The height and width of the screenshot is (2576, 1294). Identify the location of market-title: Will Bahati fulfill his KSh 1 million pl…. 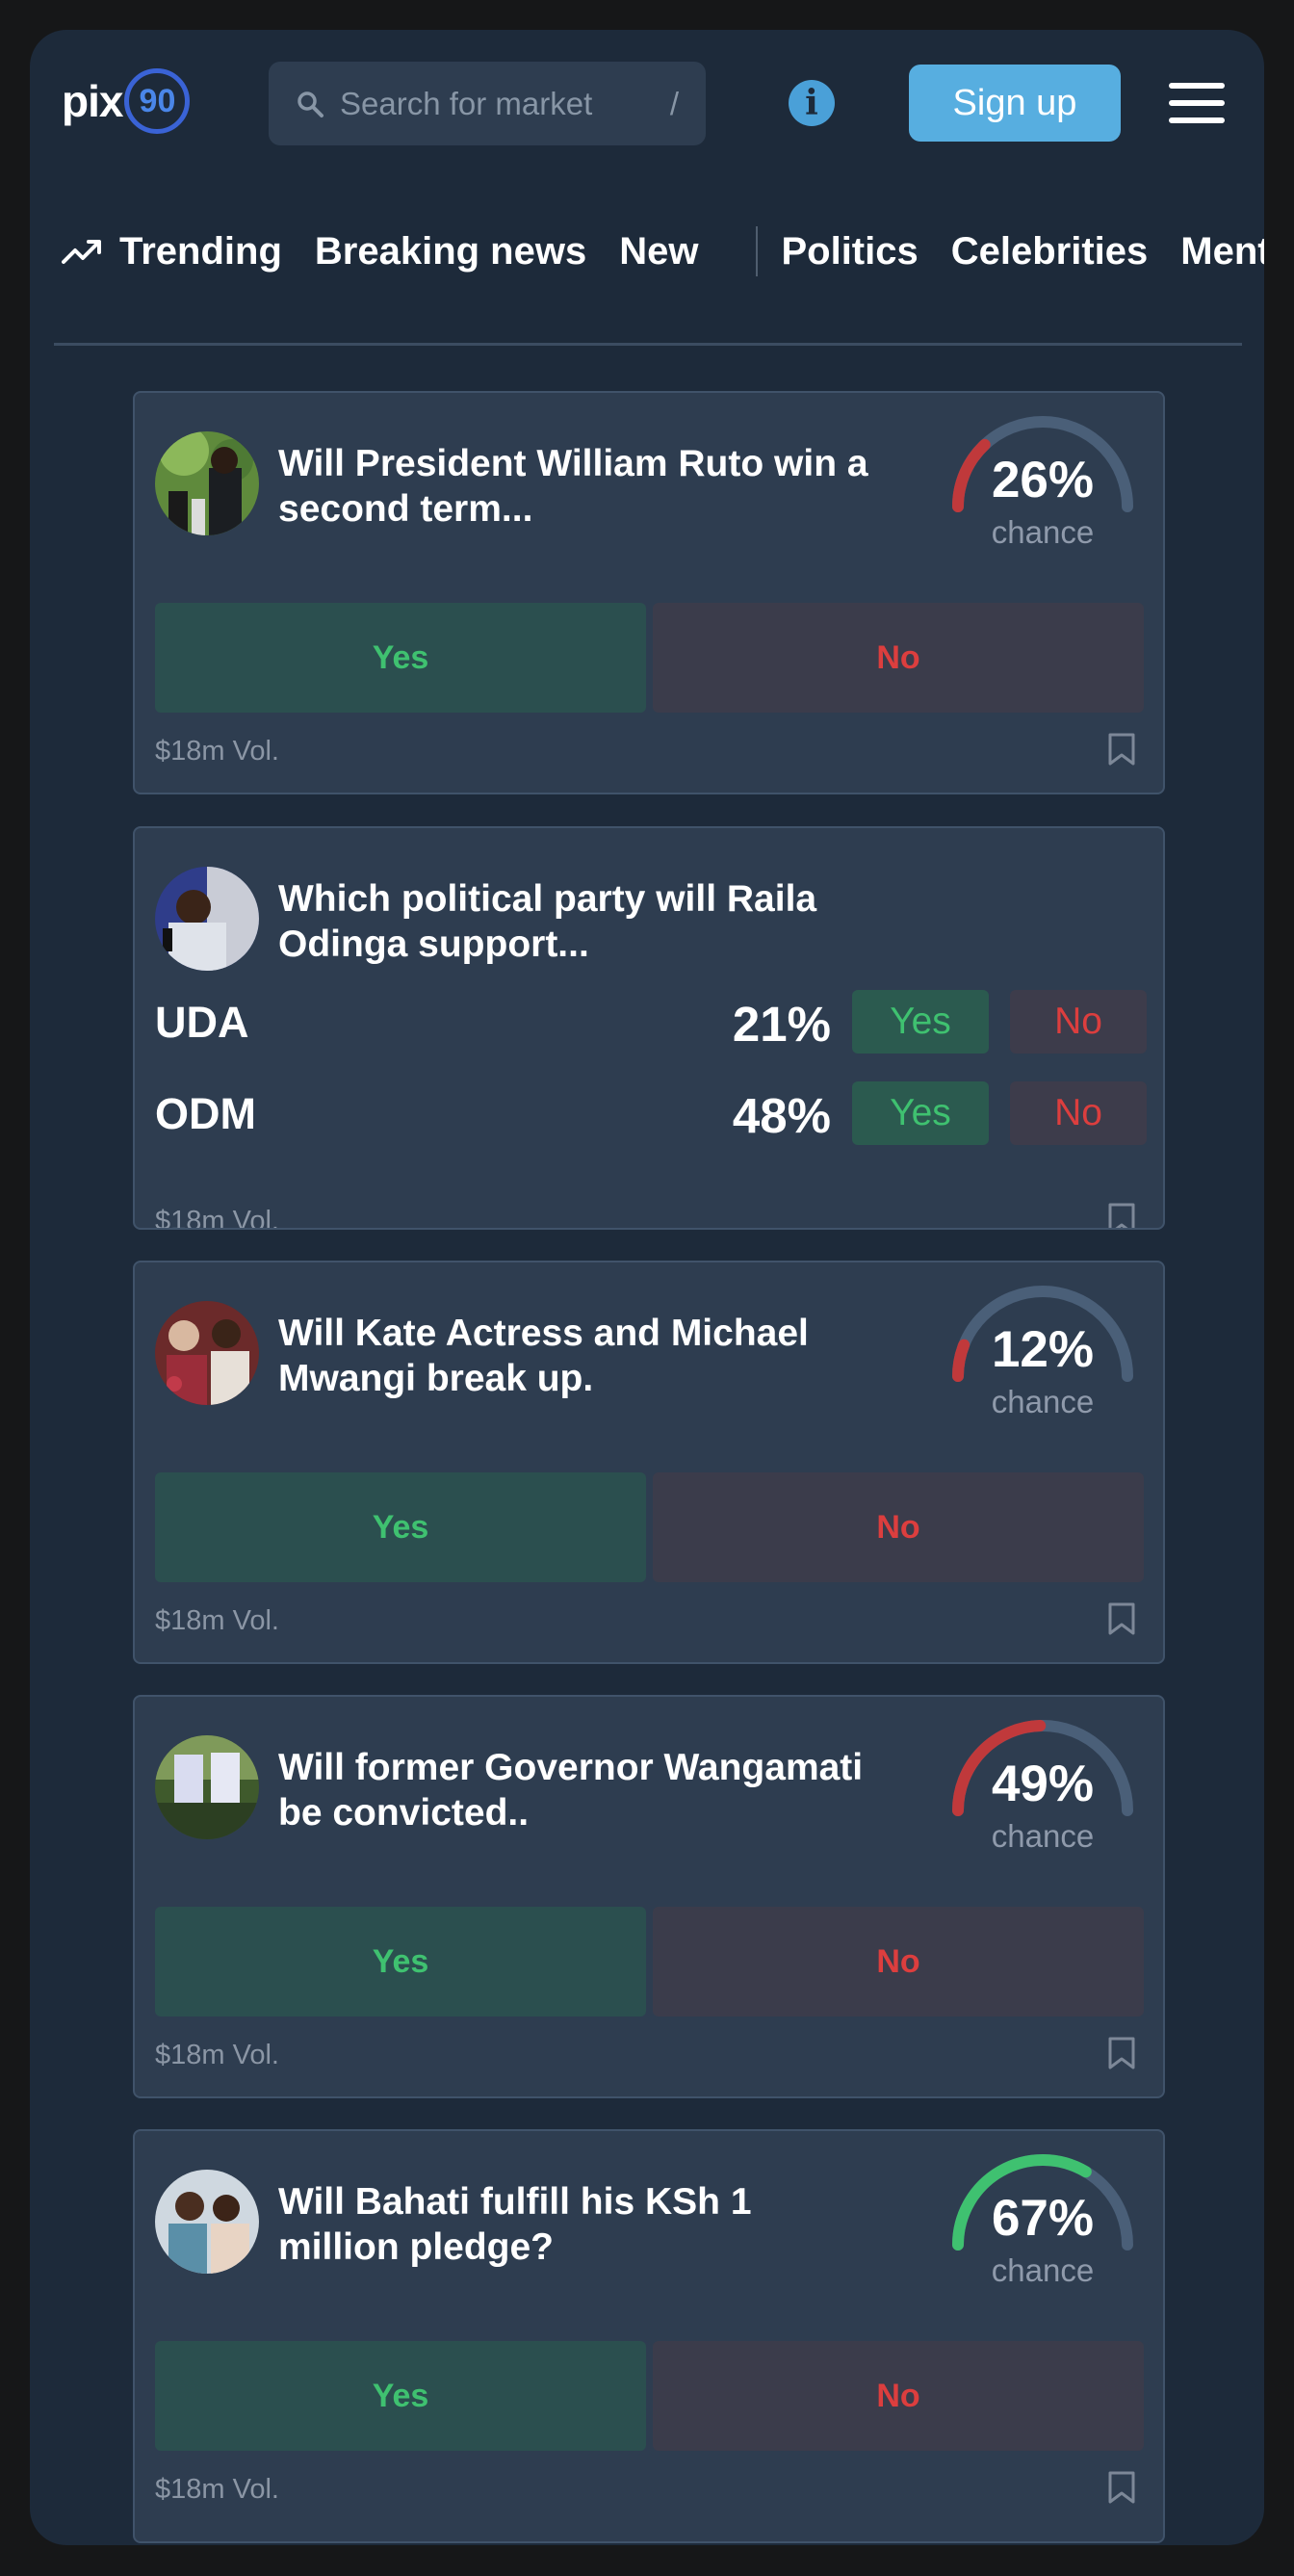
(515, 2224).